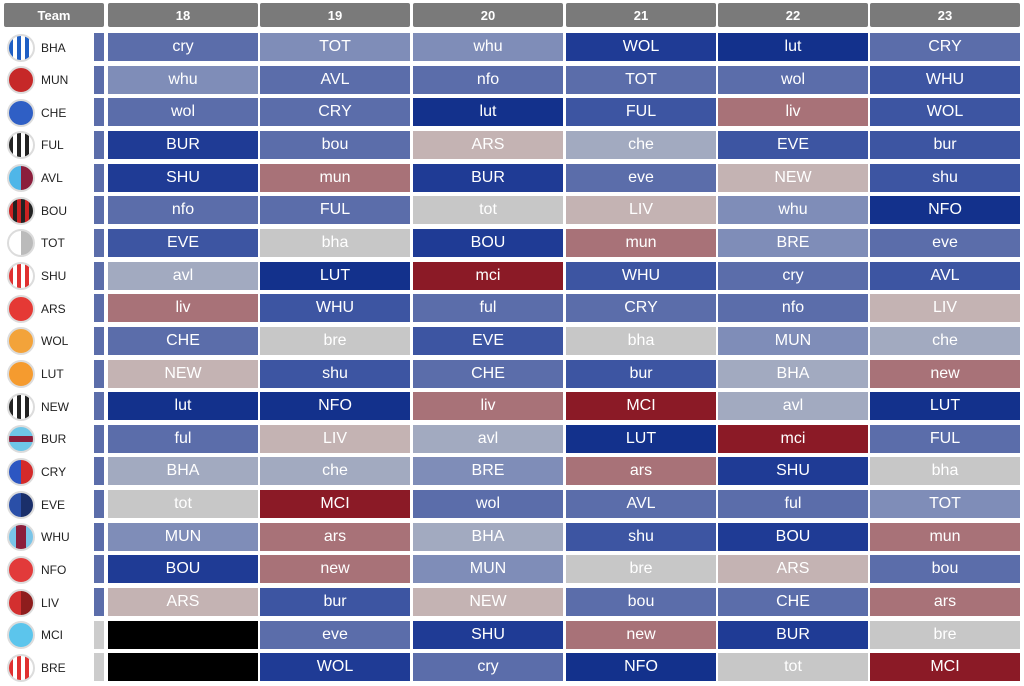 This screenshot has height=686, width=1024. Describe the element at coordinates (21, 308) in the screenshot. I see `ars-crest-icon` at that location.